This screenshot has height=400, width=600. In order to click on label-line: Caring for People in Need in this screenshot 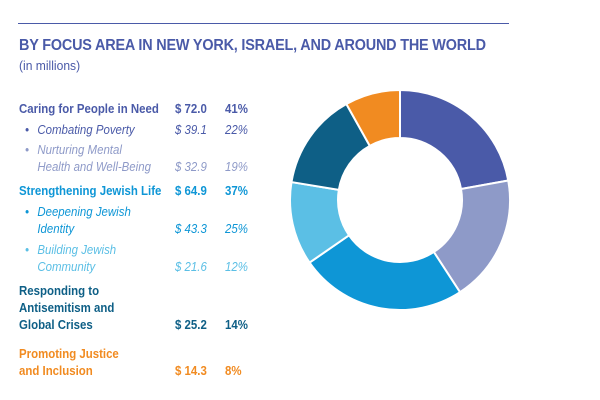, I will do `click(89, 108)`.